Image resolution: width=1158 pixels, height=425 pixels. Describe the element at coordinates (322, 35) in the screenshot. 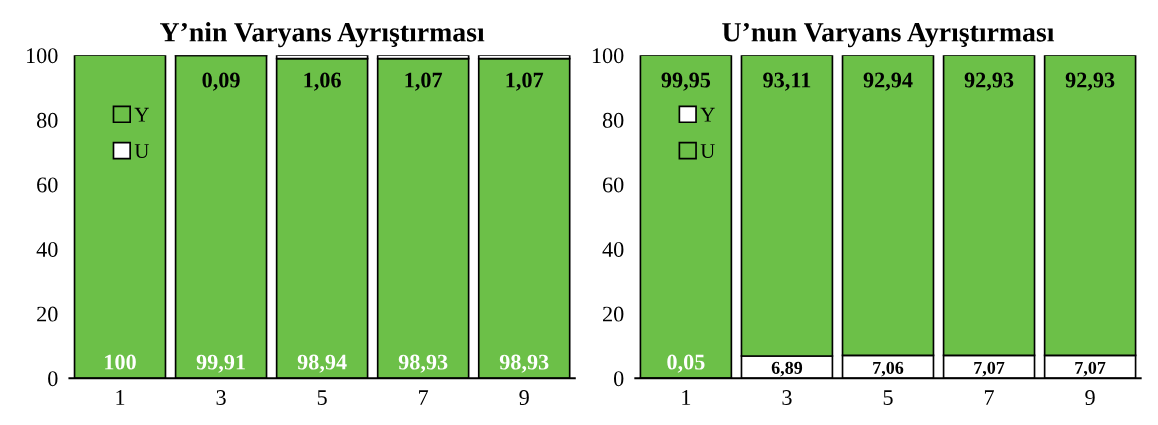

I see `chart-title: Y’nin Varyans Ayrıştırması` at that location.